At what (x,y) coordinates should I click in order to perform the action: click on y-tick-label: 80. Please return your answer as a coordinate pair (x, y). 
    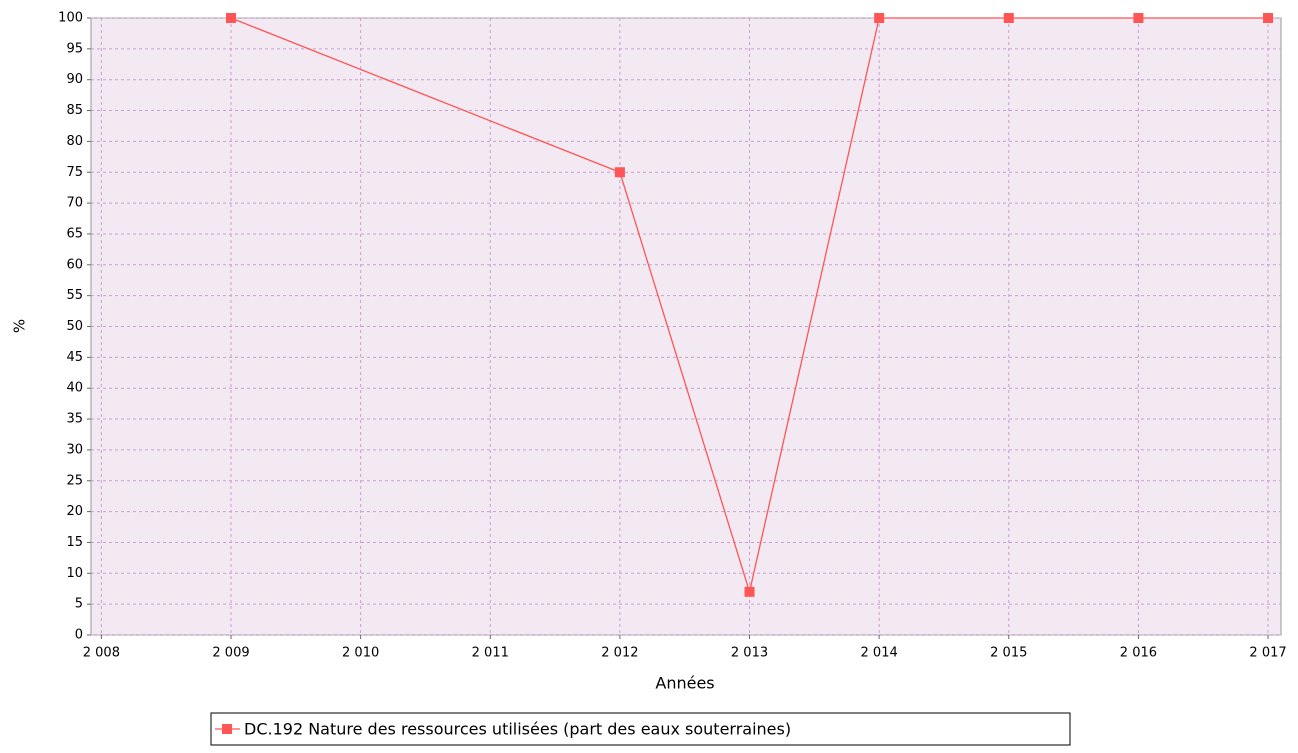
    Looking at the image, I should click on (74, 141).